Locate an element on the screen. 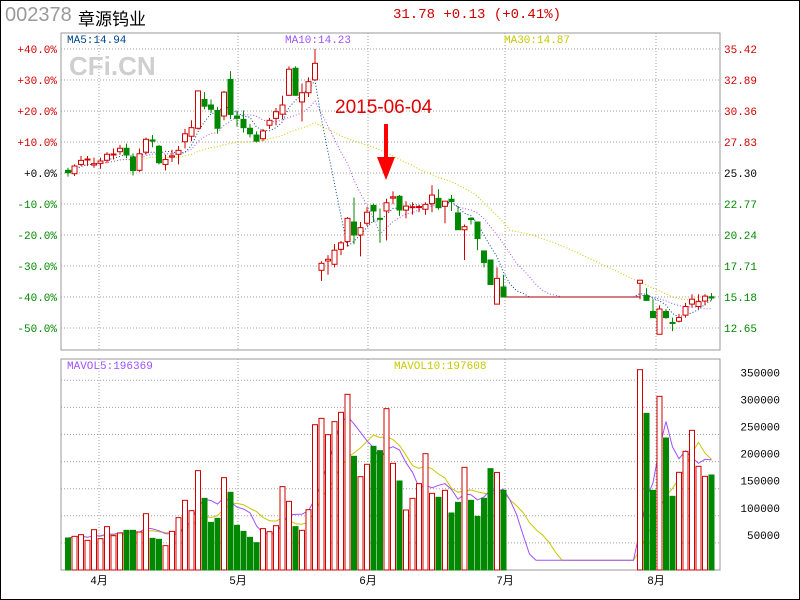 The height and width of the screenshot is (600, 800). volume-tick: 50000 is located at coordinates (763, 537).